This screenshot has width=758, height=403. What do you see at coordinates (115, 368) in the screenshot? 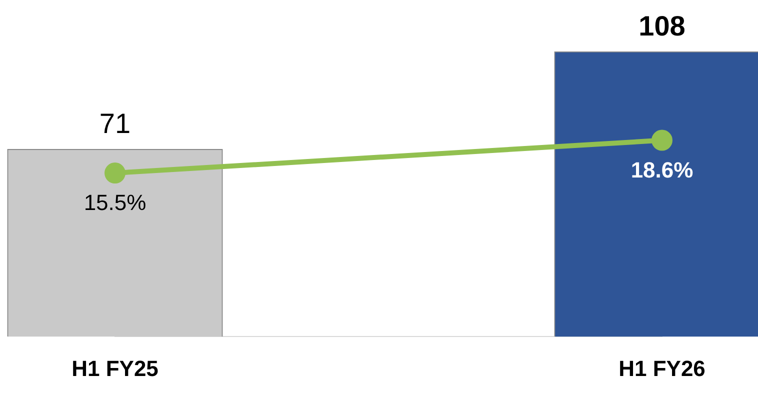
I see `x-tick-label: H1 FY25` at bounding box center [115, 368].